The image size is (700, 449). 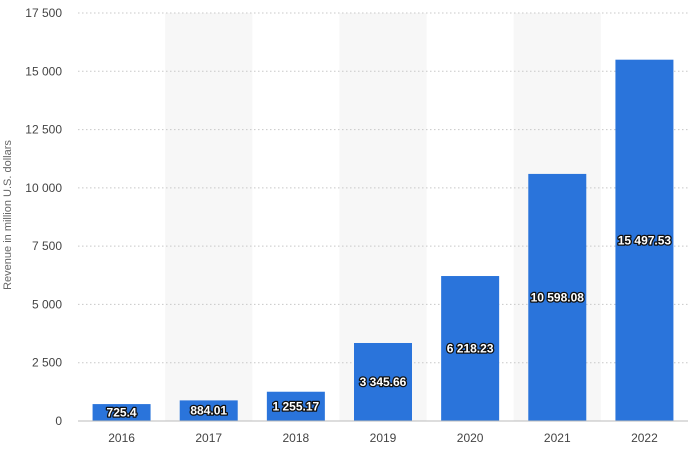 I want to click on x-tick-label: 2022, so click(x=644, y=438).